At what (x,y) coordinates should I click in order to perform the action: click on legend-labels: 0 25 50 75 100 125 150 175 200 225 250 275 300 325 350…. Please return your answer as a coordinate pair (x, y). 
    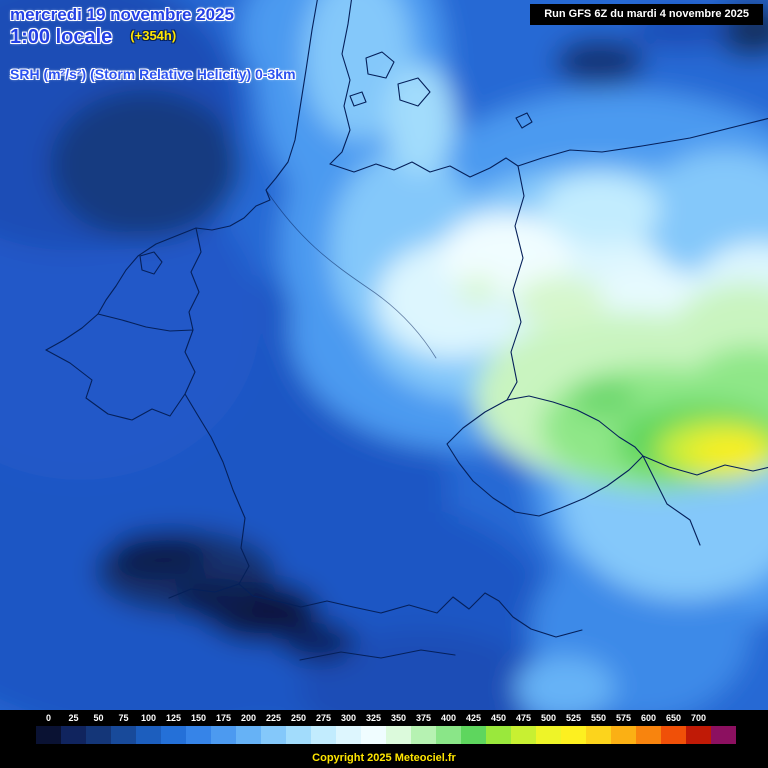
    Looking at the image, I should click on (402, 718).